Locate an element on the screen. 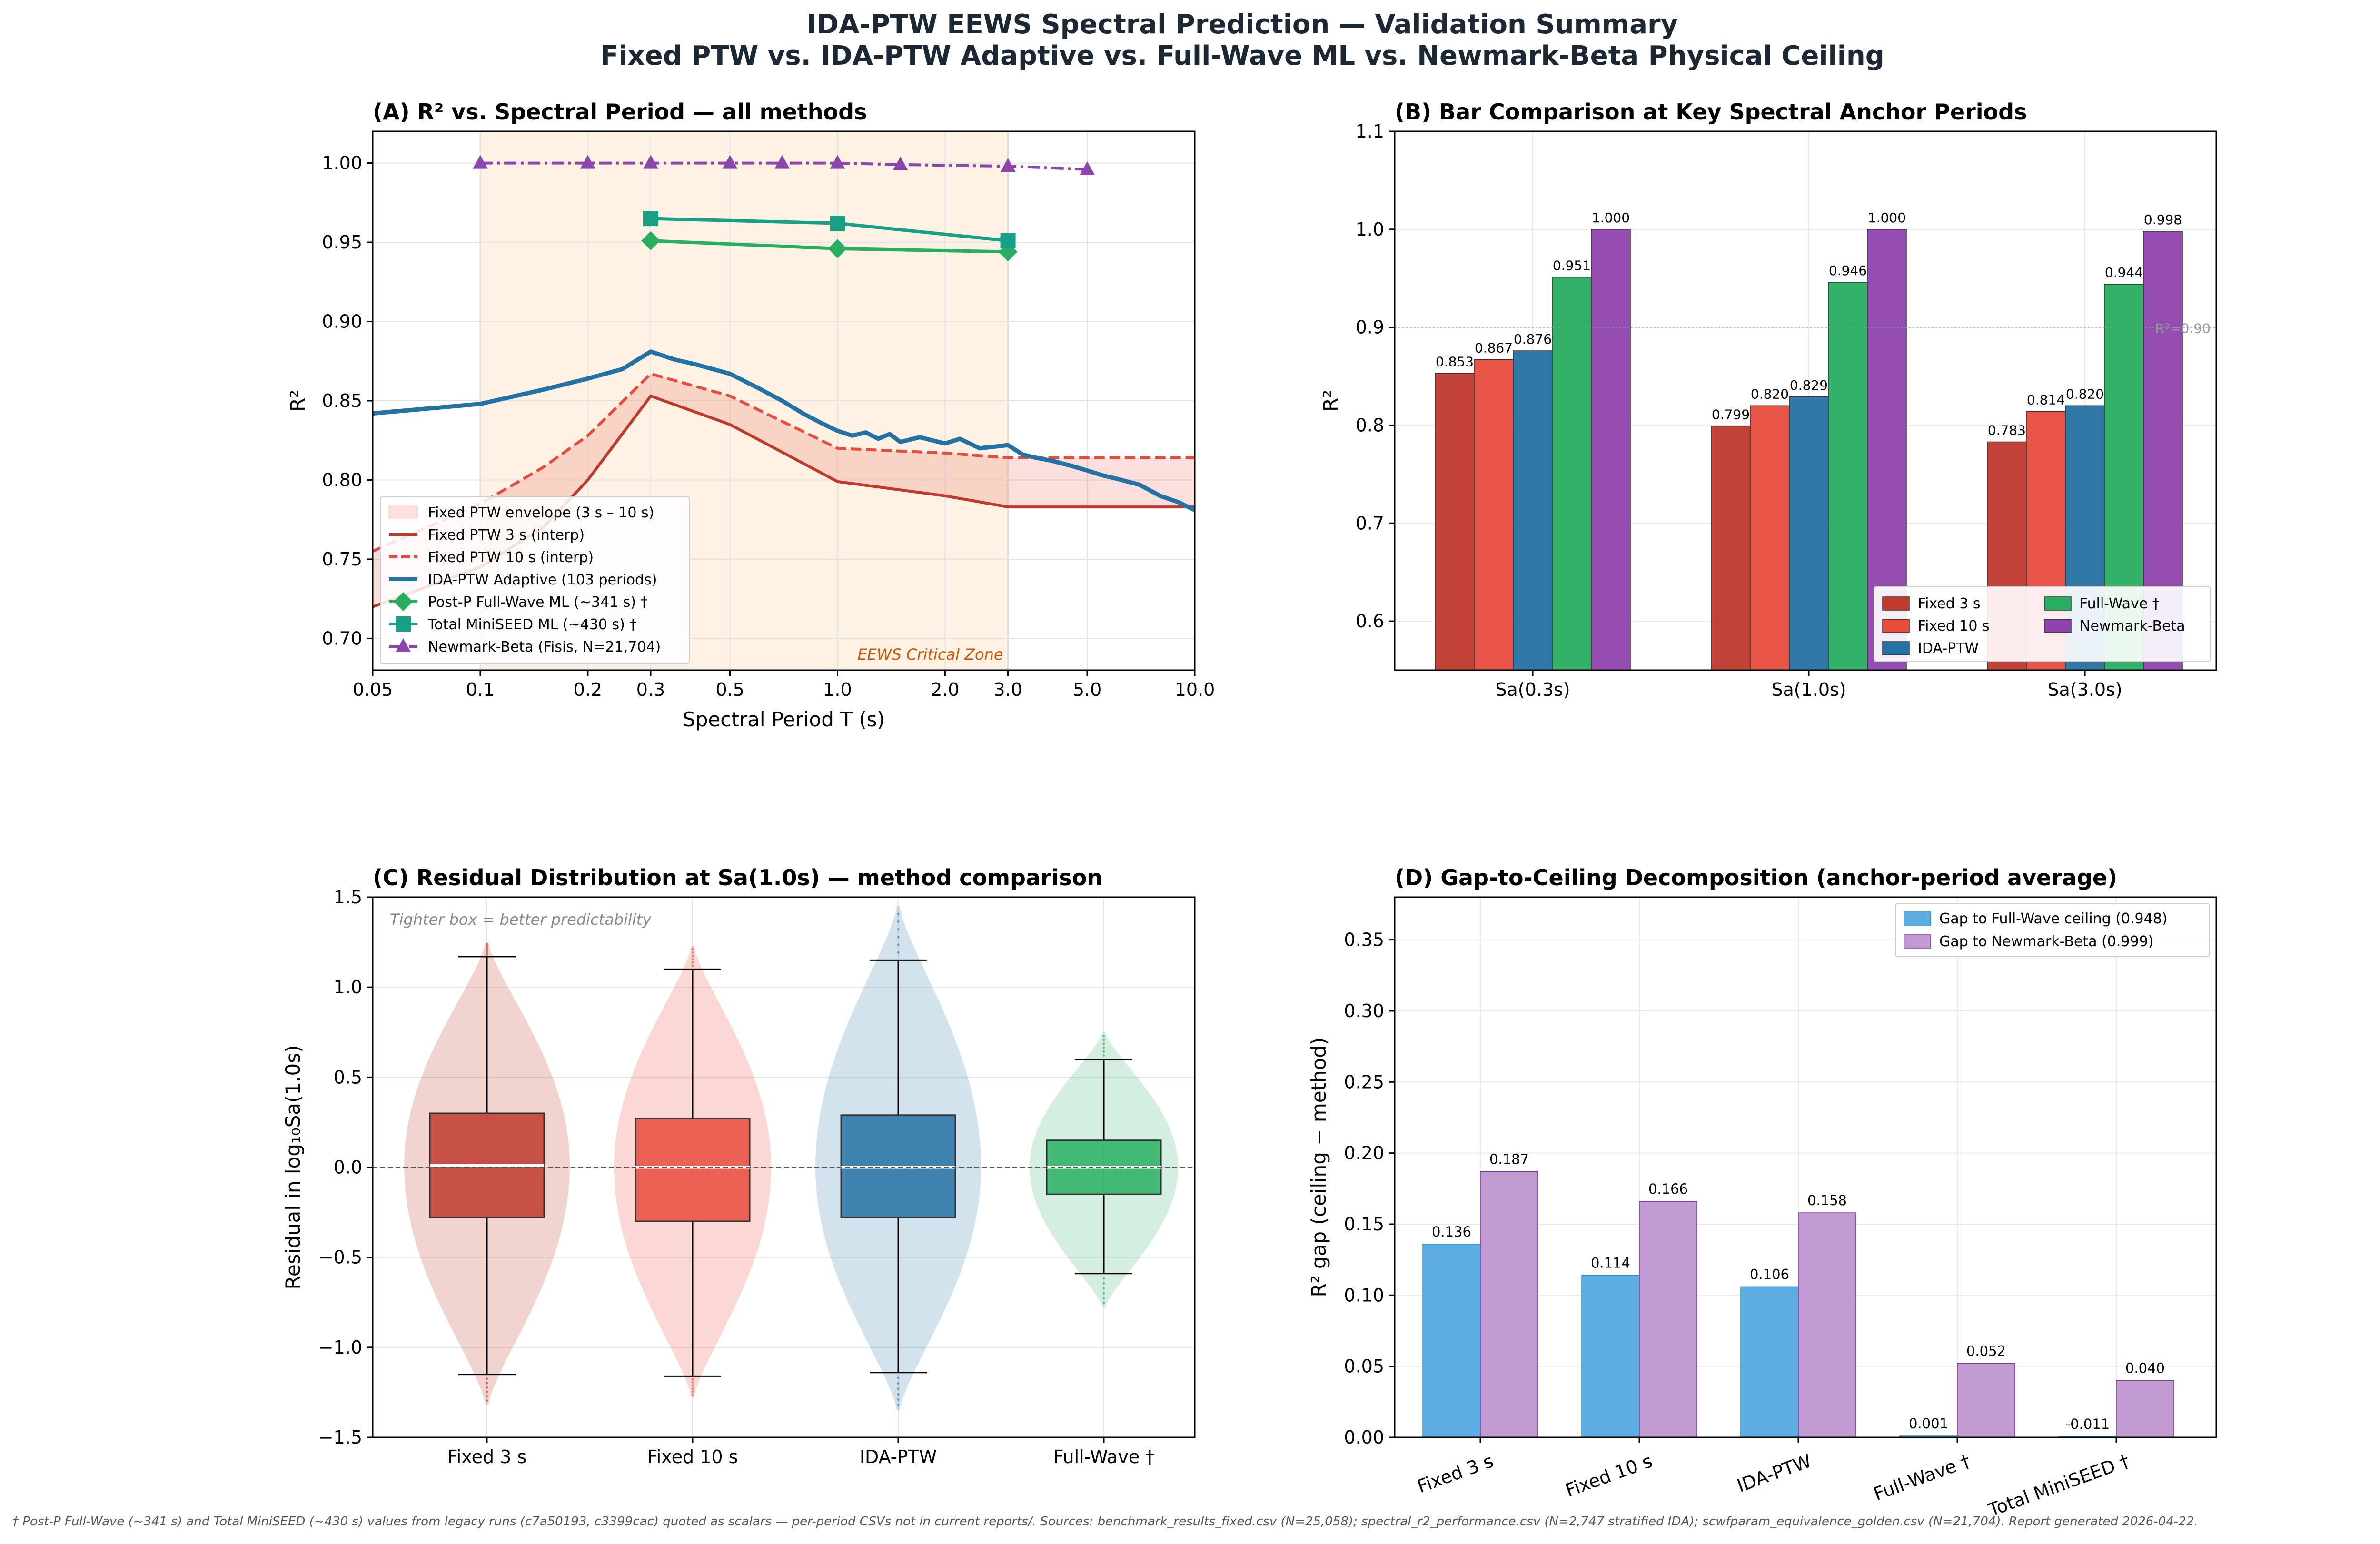 Image resolution: width=2380 pixels, height=1544 pixels. bar-fixed-10-s is located at coordinates (1770, 538).